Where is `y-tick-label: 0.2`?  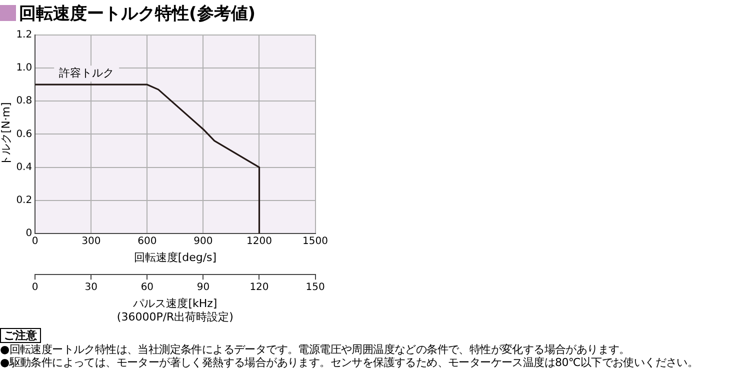 y-tick-label: 0.2 is located at coordinates (24, 200).